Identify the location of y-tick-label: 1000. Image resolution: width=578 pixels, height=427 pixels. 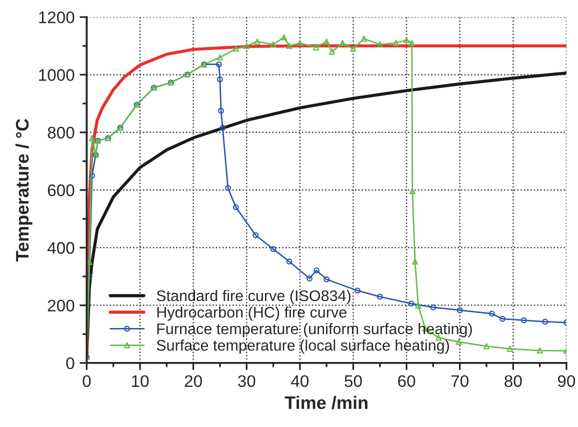
(56, 75).